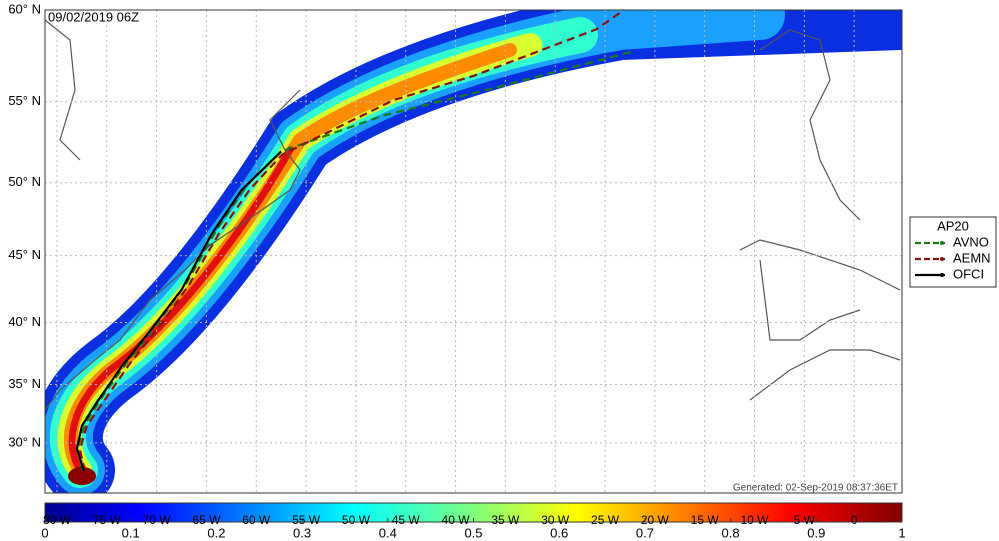  What do you see at coordinates (157, 520) in the screenshot?
I see `x-tick-label: 70 W` at bounding box center [157, 520].